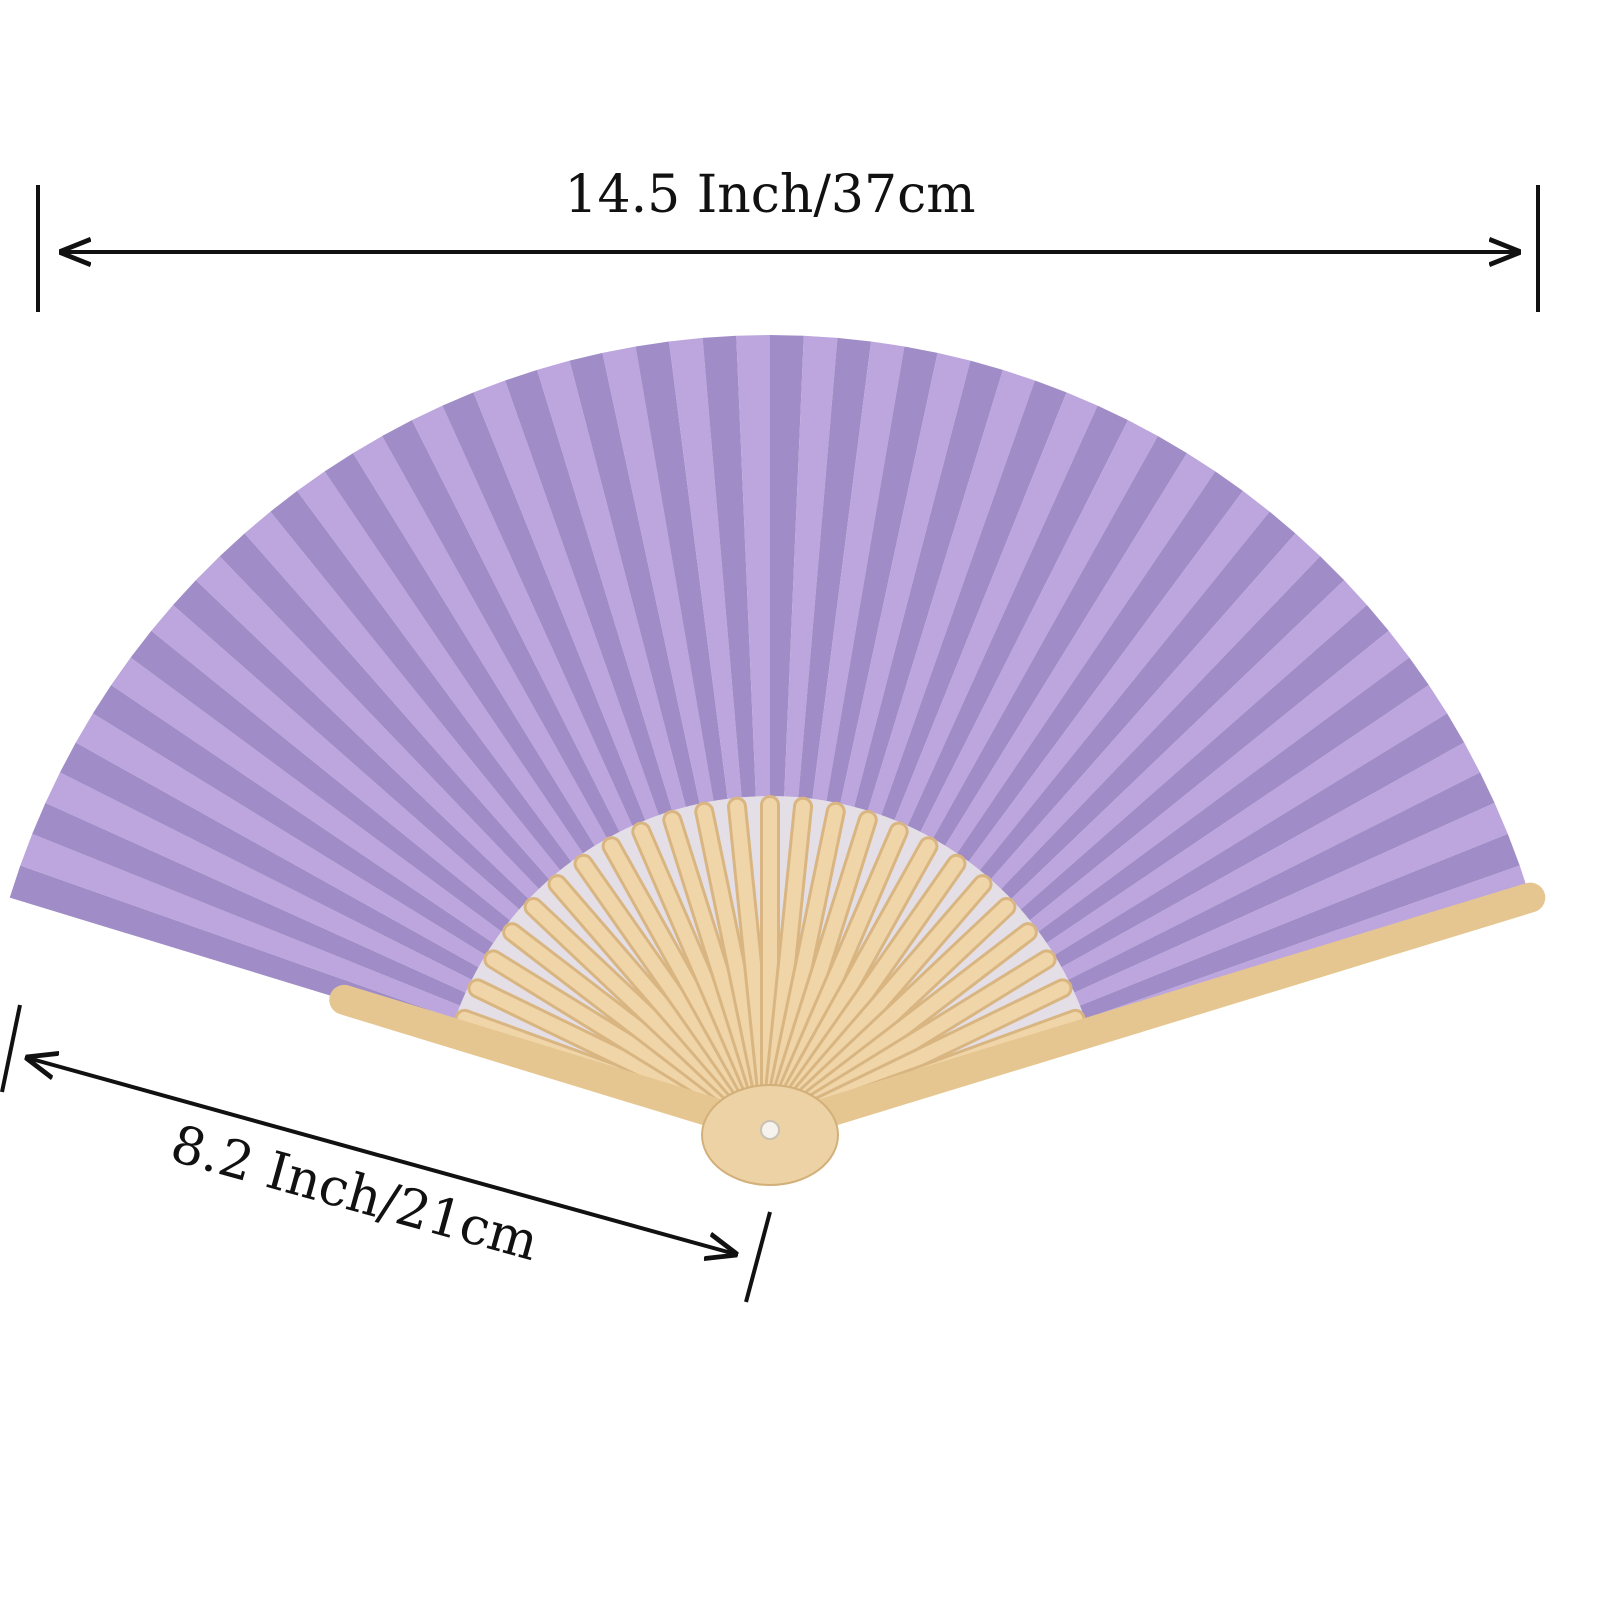 This screenshot has height=1600, width=1600. I want to click on fan-guard, so click(1150, 1013).